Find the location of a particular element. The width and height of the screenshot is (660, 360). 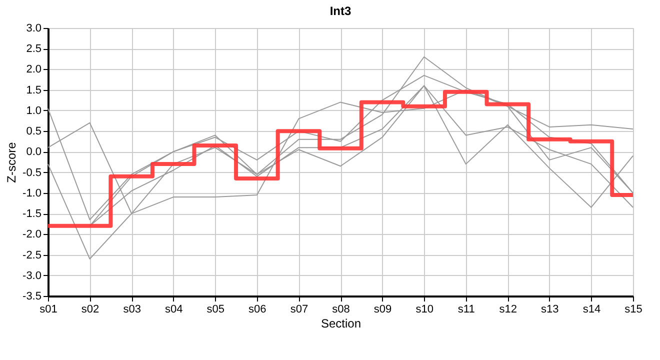

x-tick-label: s08 is located at coordinates (341, 310).